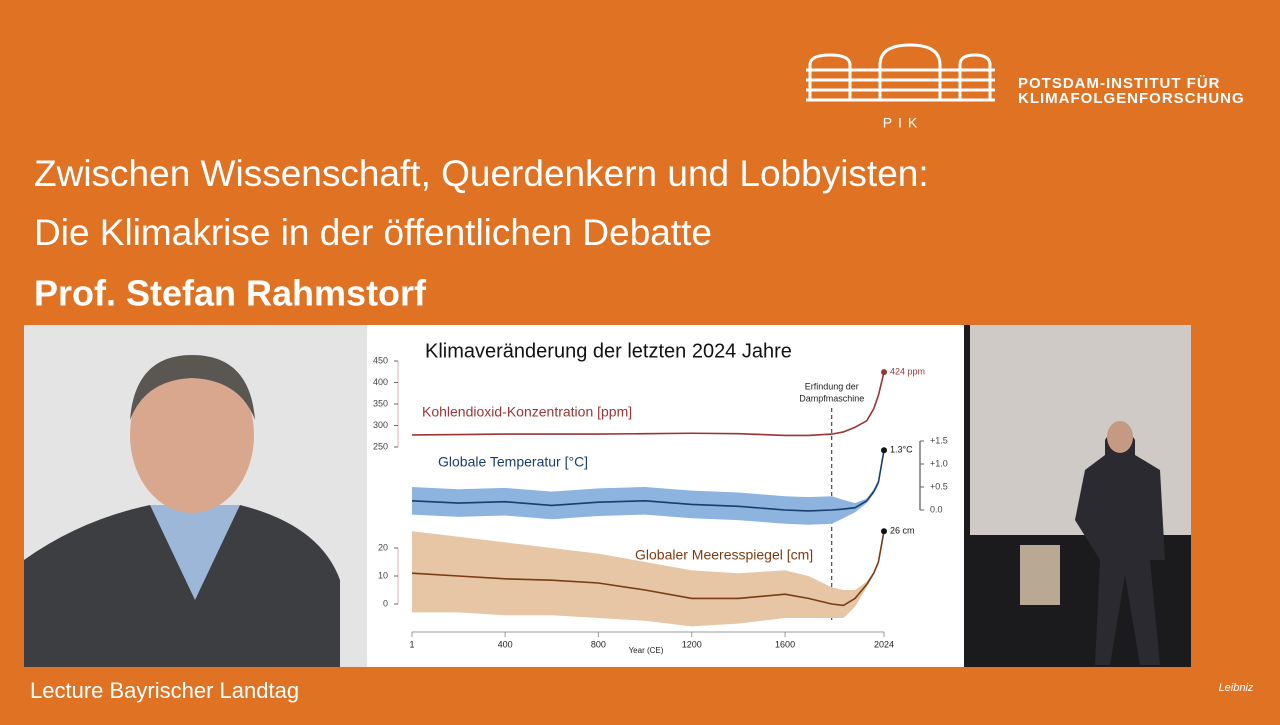 The width and height of the screenshot is (1280, 725). I want to click on stage-photo, so click(1077, 496).